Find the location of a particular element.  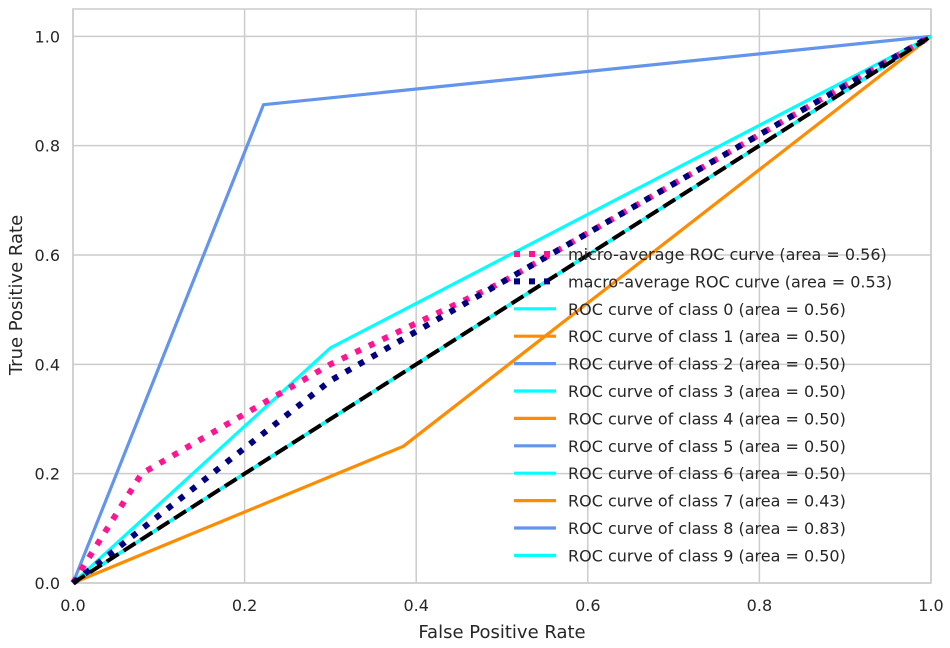

x-tick-labels: 0.0 0.2 0.4 0.6 0.8 1.0 is located at coordinates (501, 605).